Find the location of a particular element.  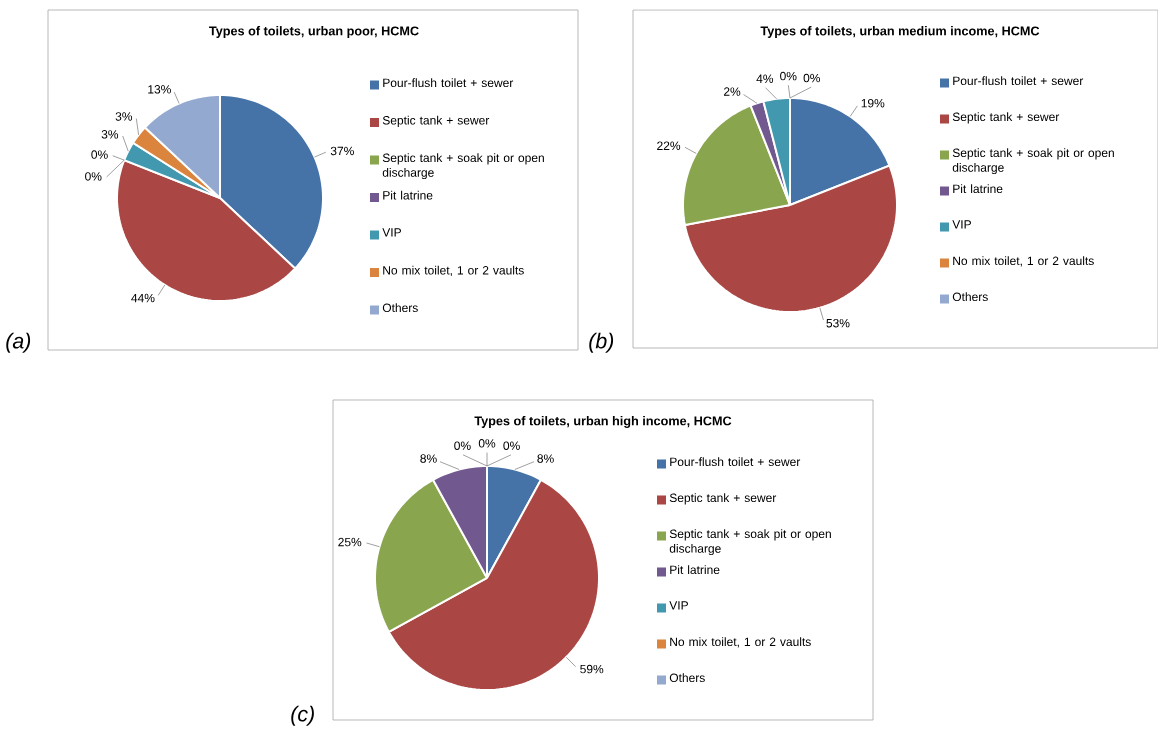

data-label: 2% is located at coordinates (732, 91).